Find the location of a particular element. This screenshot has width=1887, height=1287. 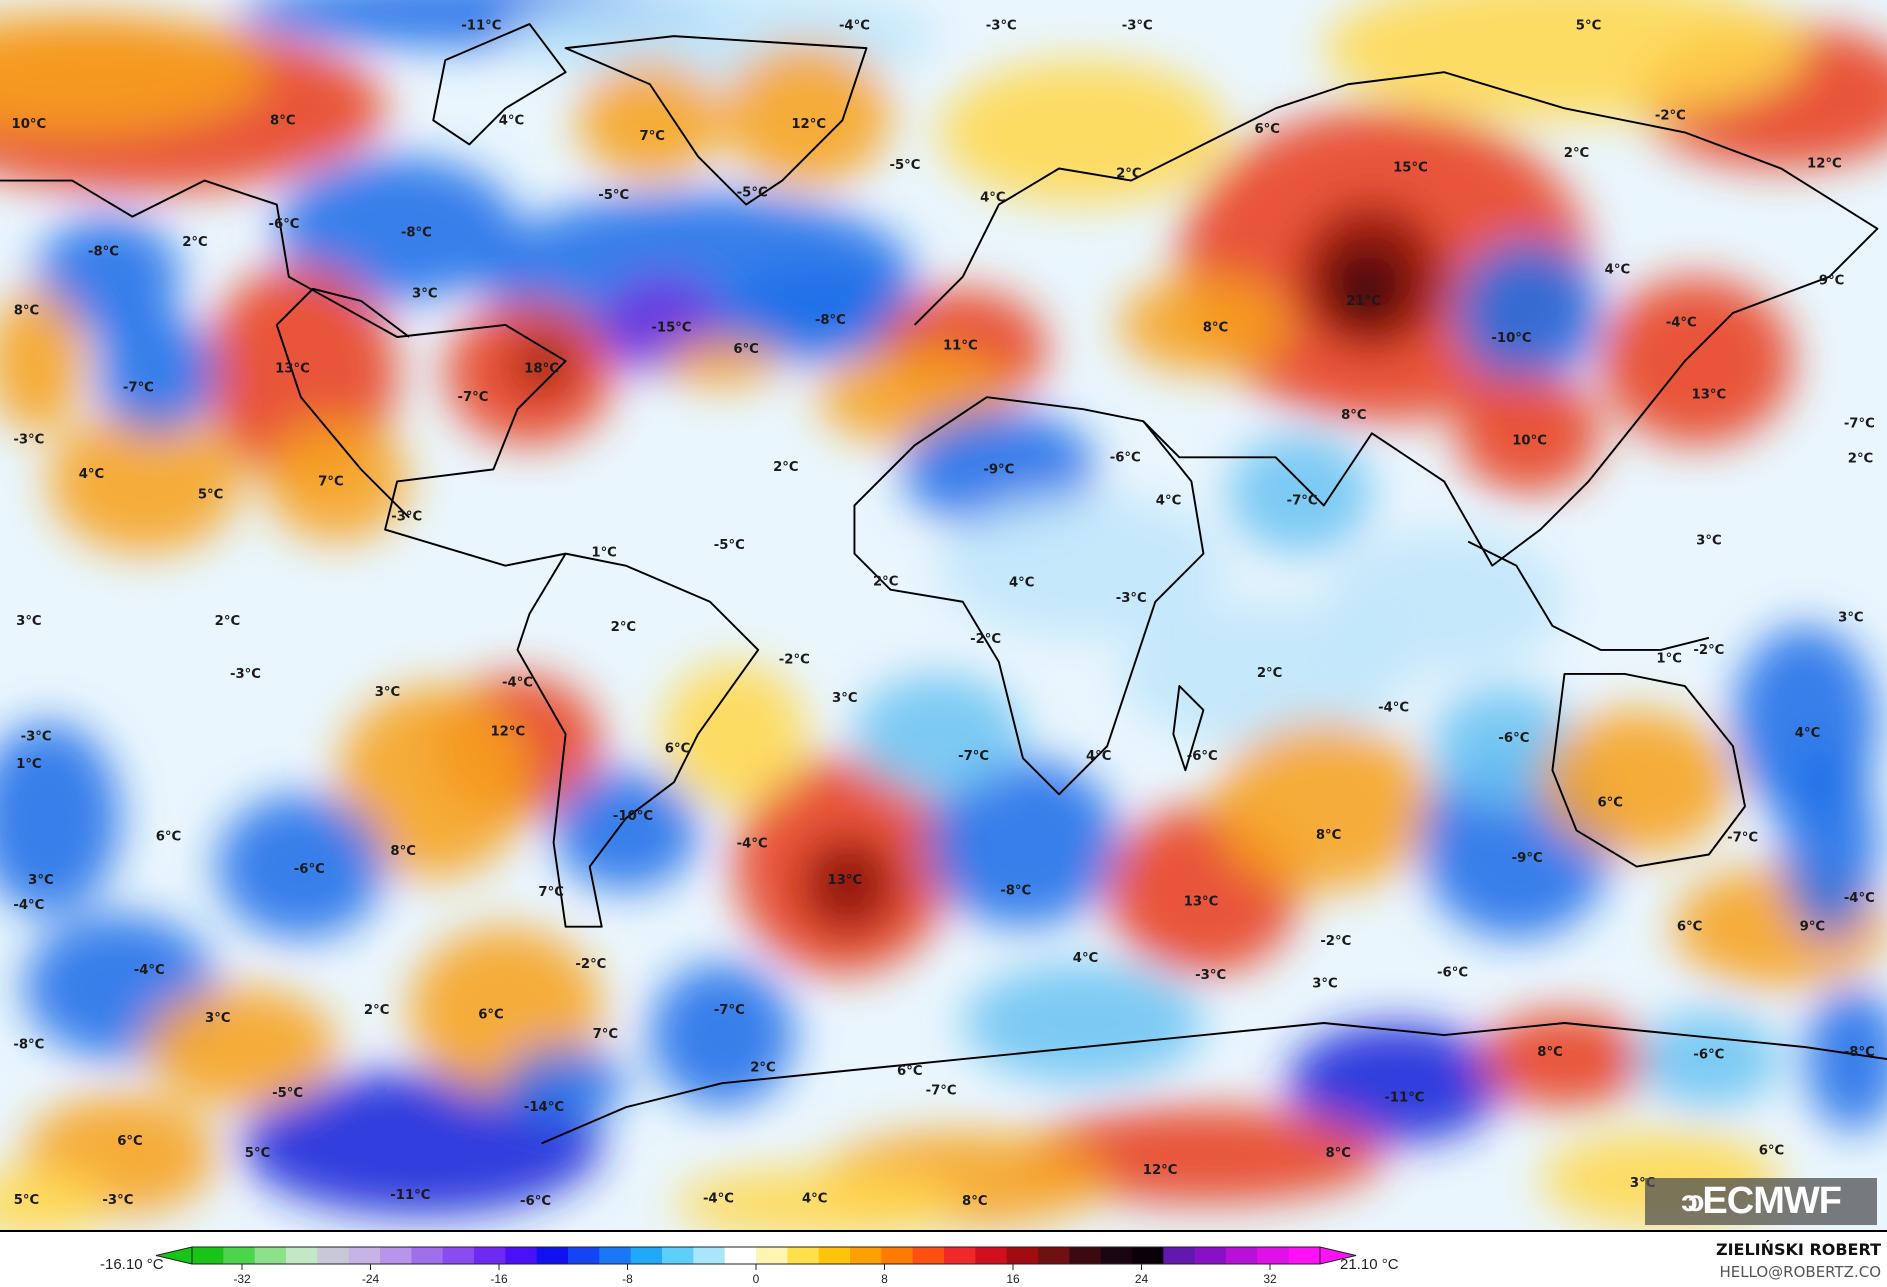

author-email: HELLO@ROBERTZ.CO is located at coordinates (1800, 1272).